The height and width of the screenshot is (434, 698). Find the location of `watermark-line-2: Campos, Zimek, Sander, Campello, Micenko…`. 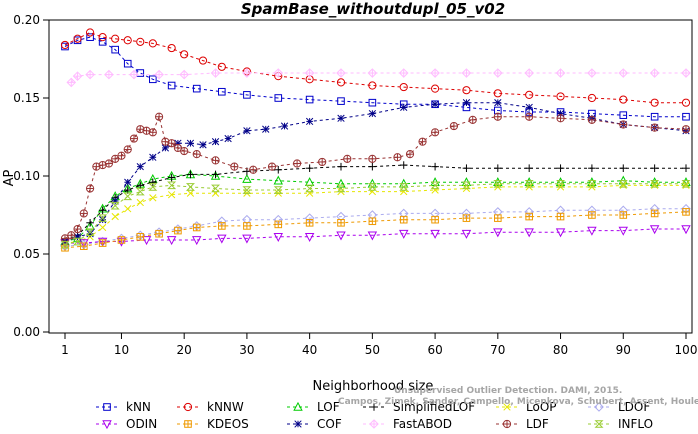

watermark-line-2: Campos, Zimek, Sander, Campello, Micenko… is located at coordinates (518, 402).